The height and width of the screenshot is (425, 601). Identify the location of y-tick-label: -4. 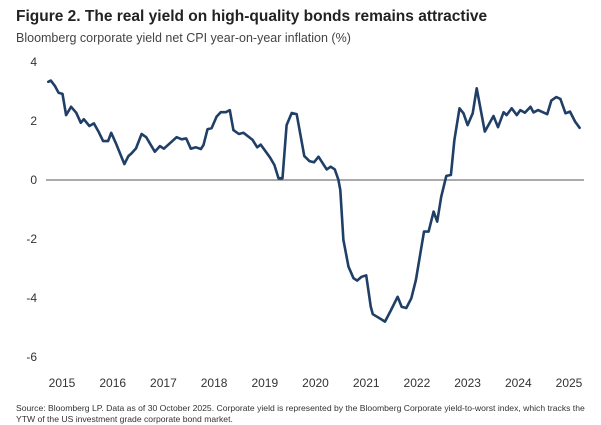
(31, 298).